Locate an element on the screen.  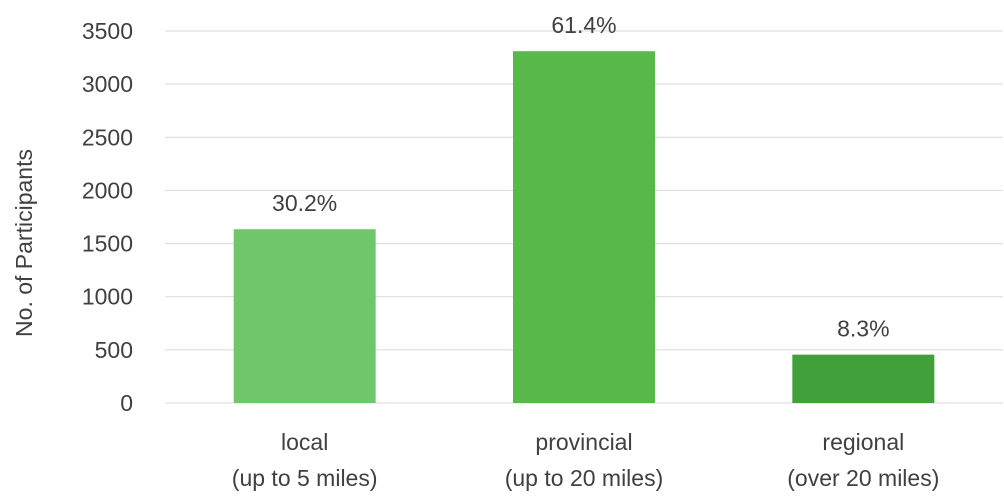
x-category-label-2-line-1: (over 20 miles) is located at coordinates (863, 478).